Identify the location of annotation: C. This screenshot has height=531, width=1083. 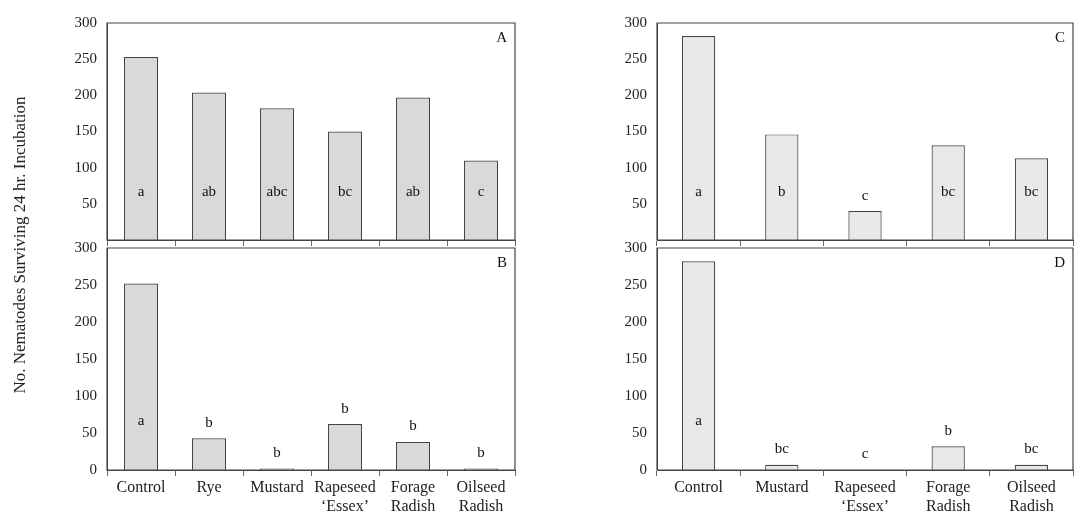
(1059, 37).